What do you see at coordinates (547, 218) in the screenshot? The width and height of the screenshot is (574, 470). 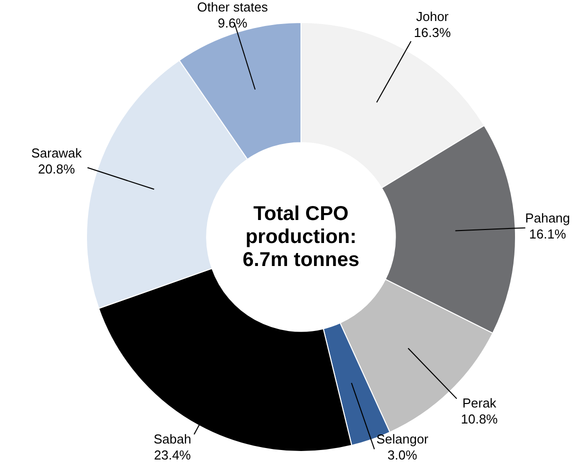 I see `slice-label: Pahang` at bounding box center [547, 218].